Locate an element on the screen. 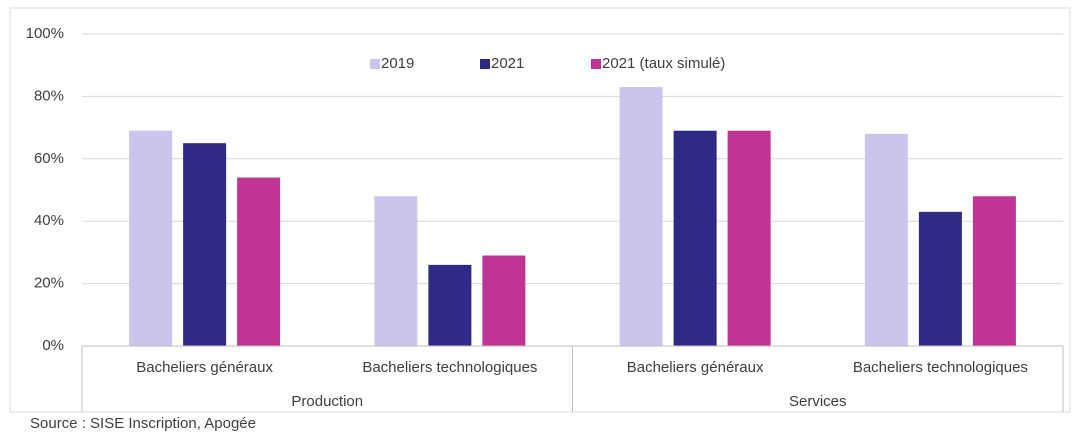 Image resolution: width=1078 pixels, height=432 pixels. source-note: Source : SISE Inscription, Apogée is located at coordinates (143, 423).